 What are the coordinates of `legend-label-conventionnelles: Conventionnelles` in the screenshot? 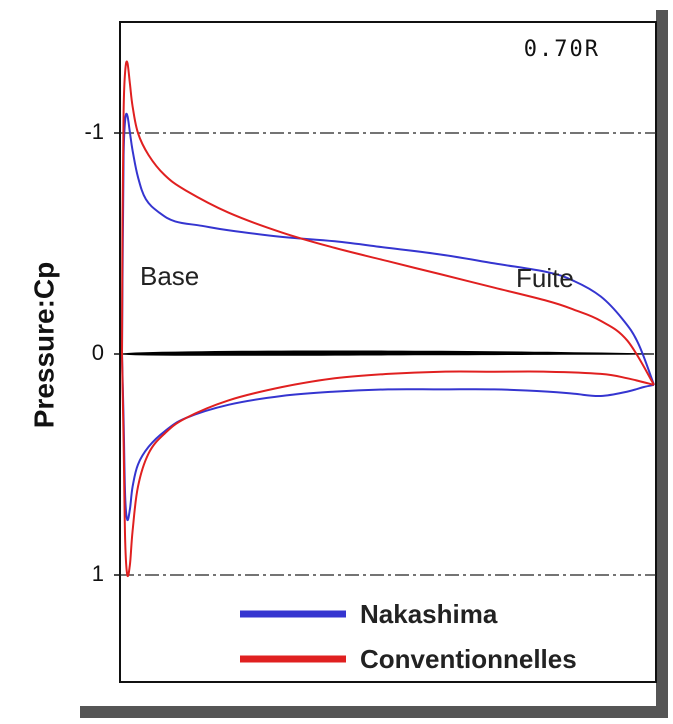 It's located at (468, 659).